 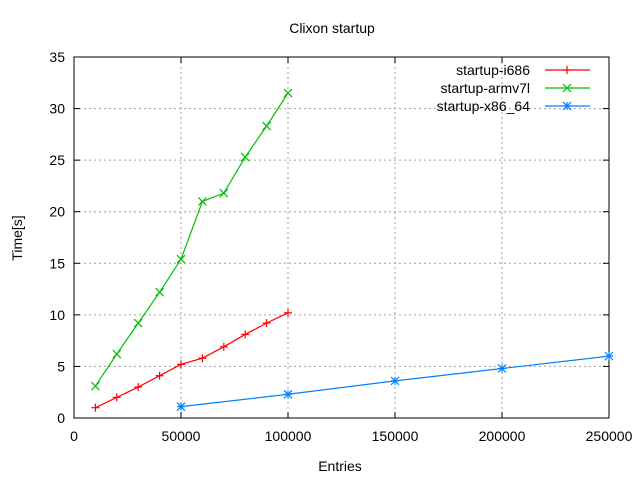 I want to click on legend-label: startup-armv7l, so click(x=485, y=88).